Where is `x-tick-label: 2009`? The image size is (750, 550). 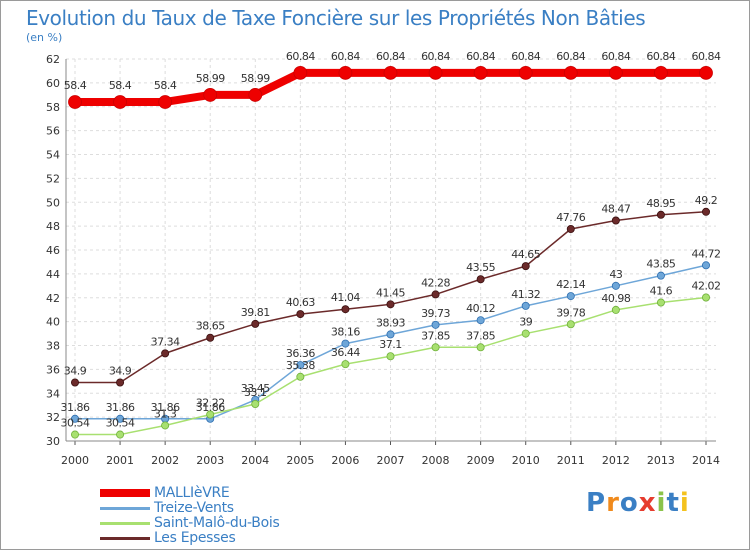 x-tick-label: 2009 is located at coordinates (481, 460).